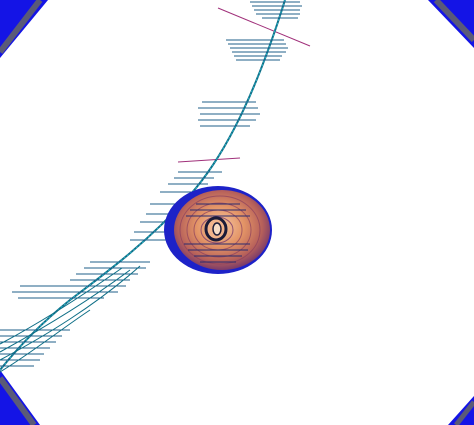 The image size is (474, 425). I want to click on magenta-marker-mid, so click(209, 160).